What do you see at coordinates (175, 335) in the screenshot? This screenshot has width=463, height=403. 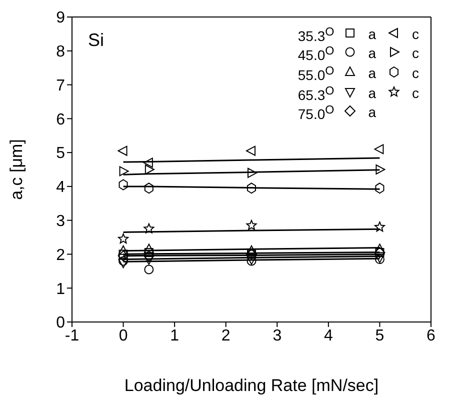 I see `x-tick-label: 1` at bounding box center [175, 335].